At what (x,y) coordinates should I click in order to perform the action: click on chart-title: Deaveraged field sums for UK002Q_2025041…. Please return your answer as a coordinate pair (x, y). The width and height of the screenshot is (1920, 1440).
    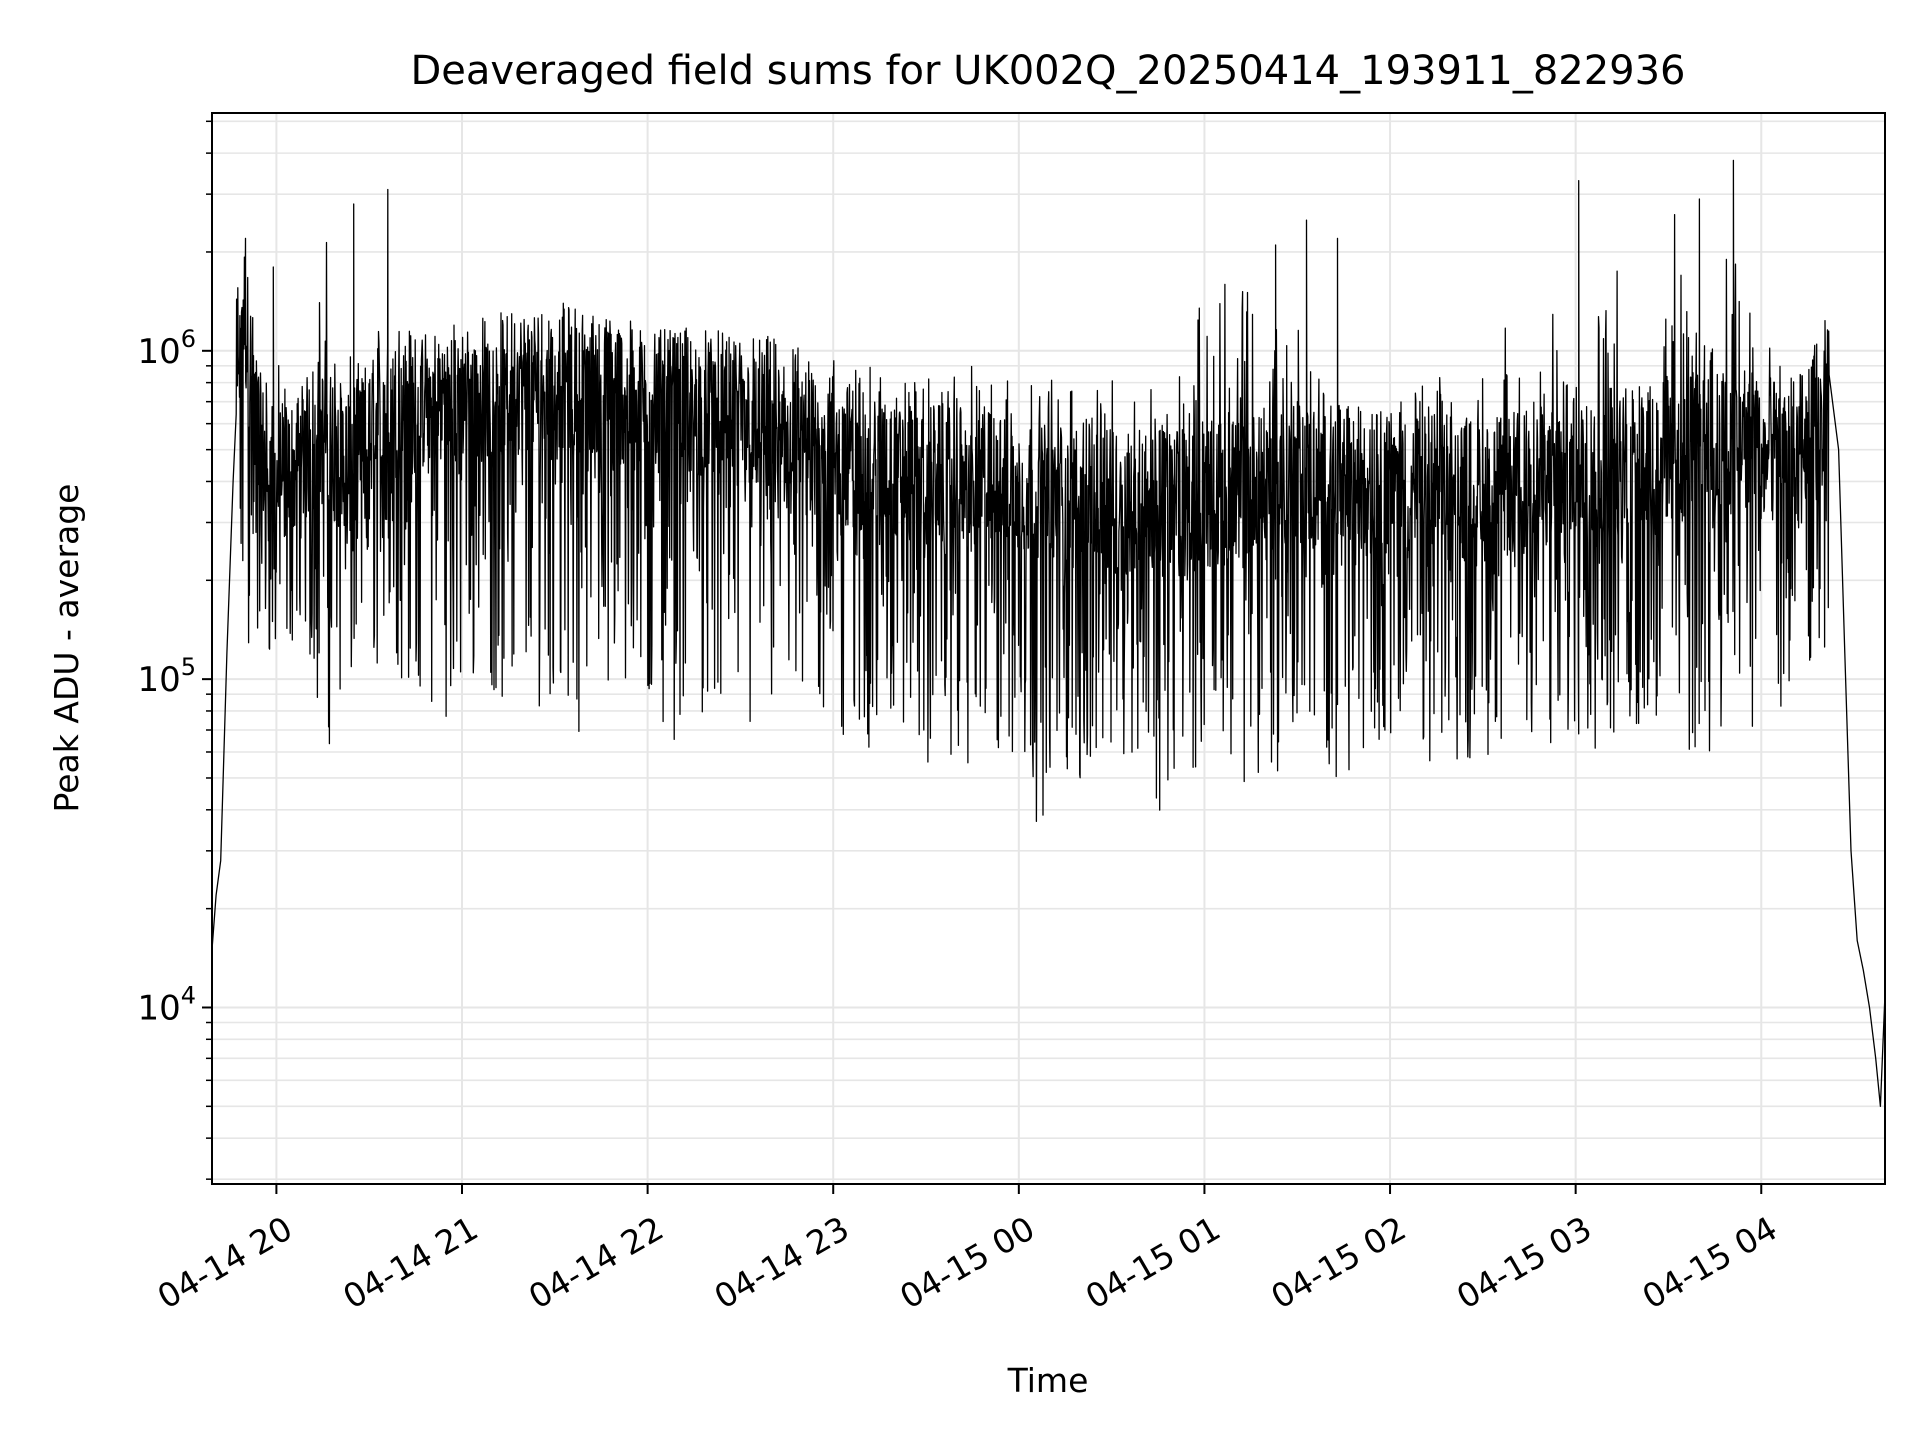
    Looking at the image, I should click on (1047, 71).